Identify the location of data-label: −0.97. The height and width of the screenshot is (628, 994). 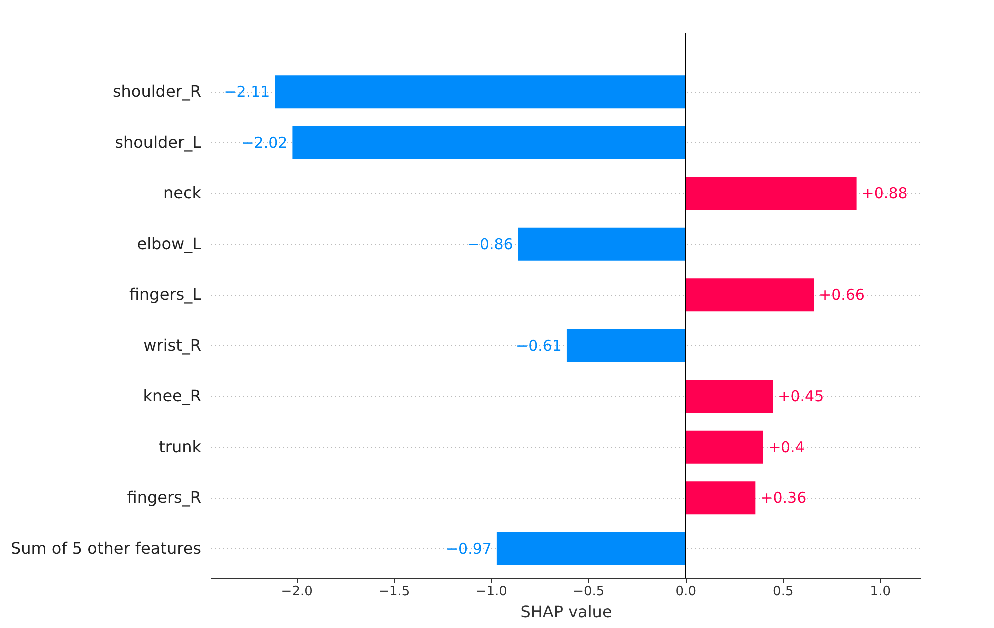
(469, 549).